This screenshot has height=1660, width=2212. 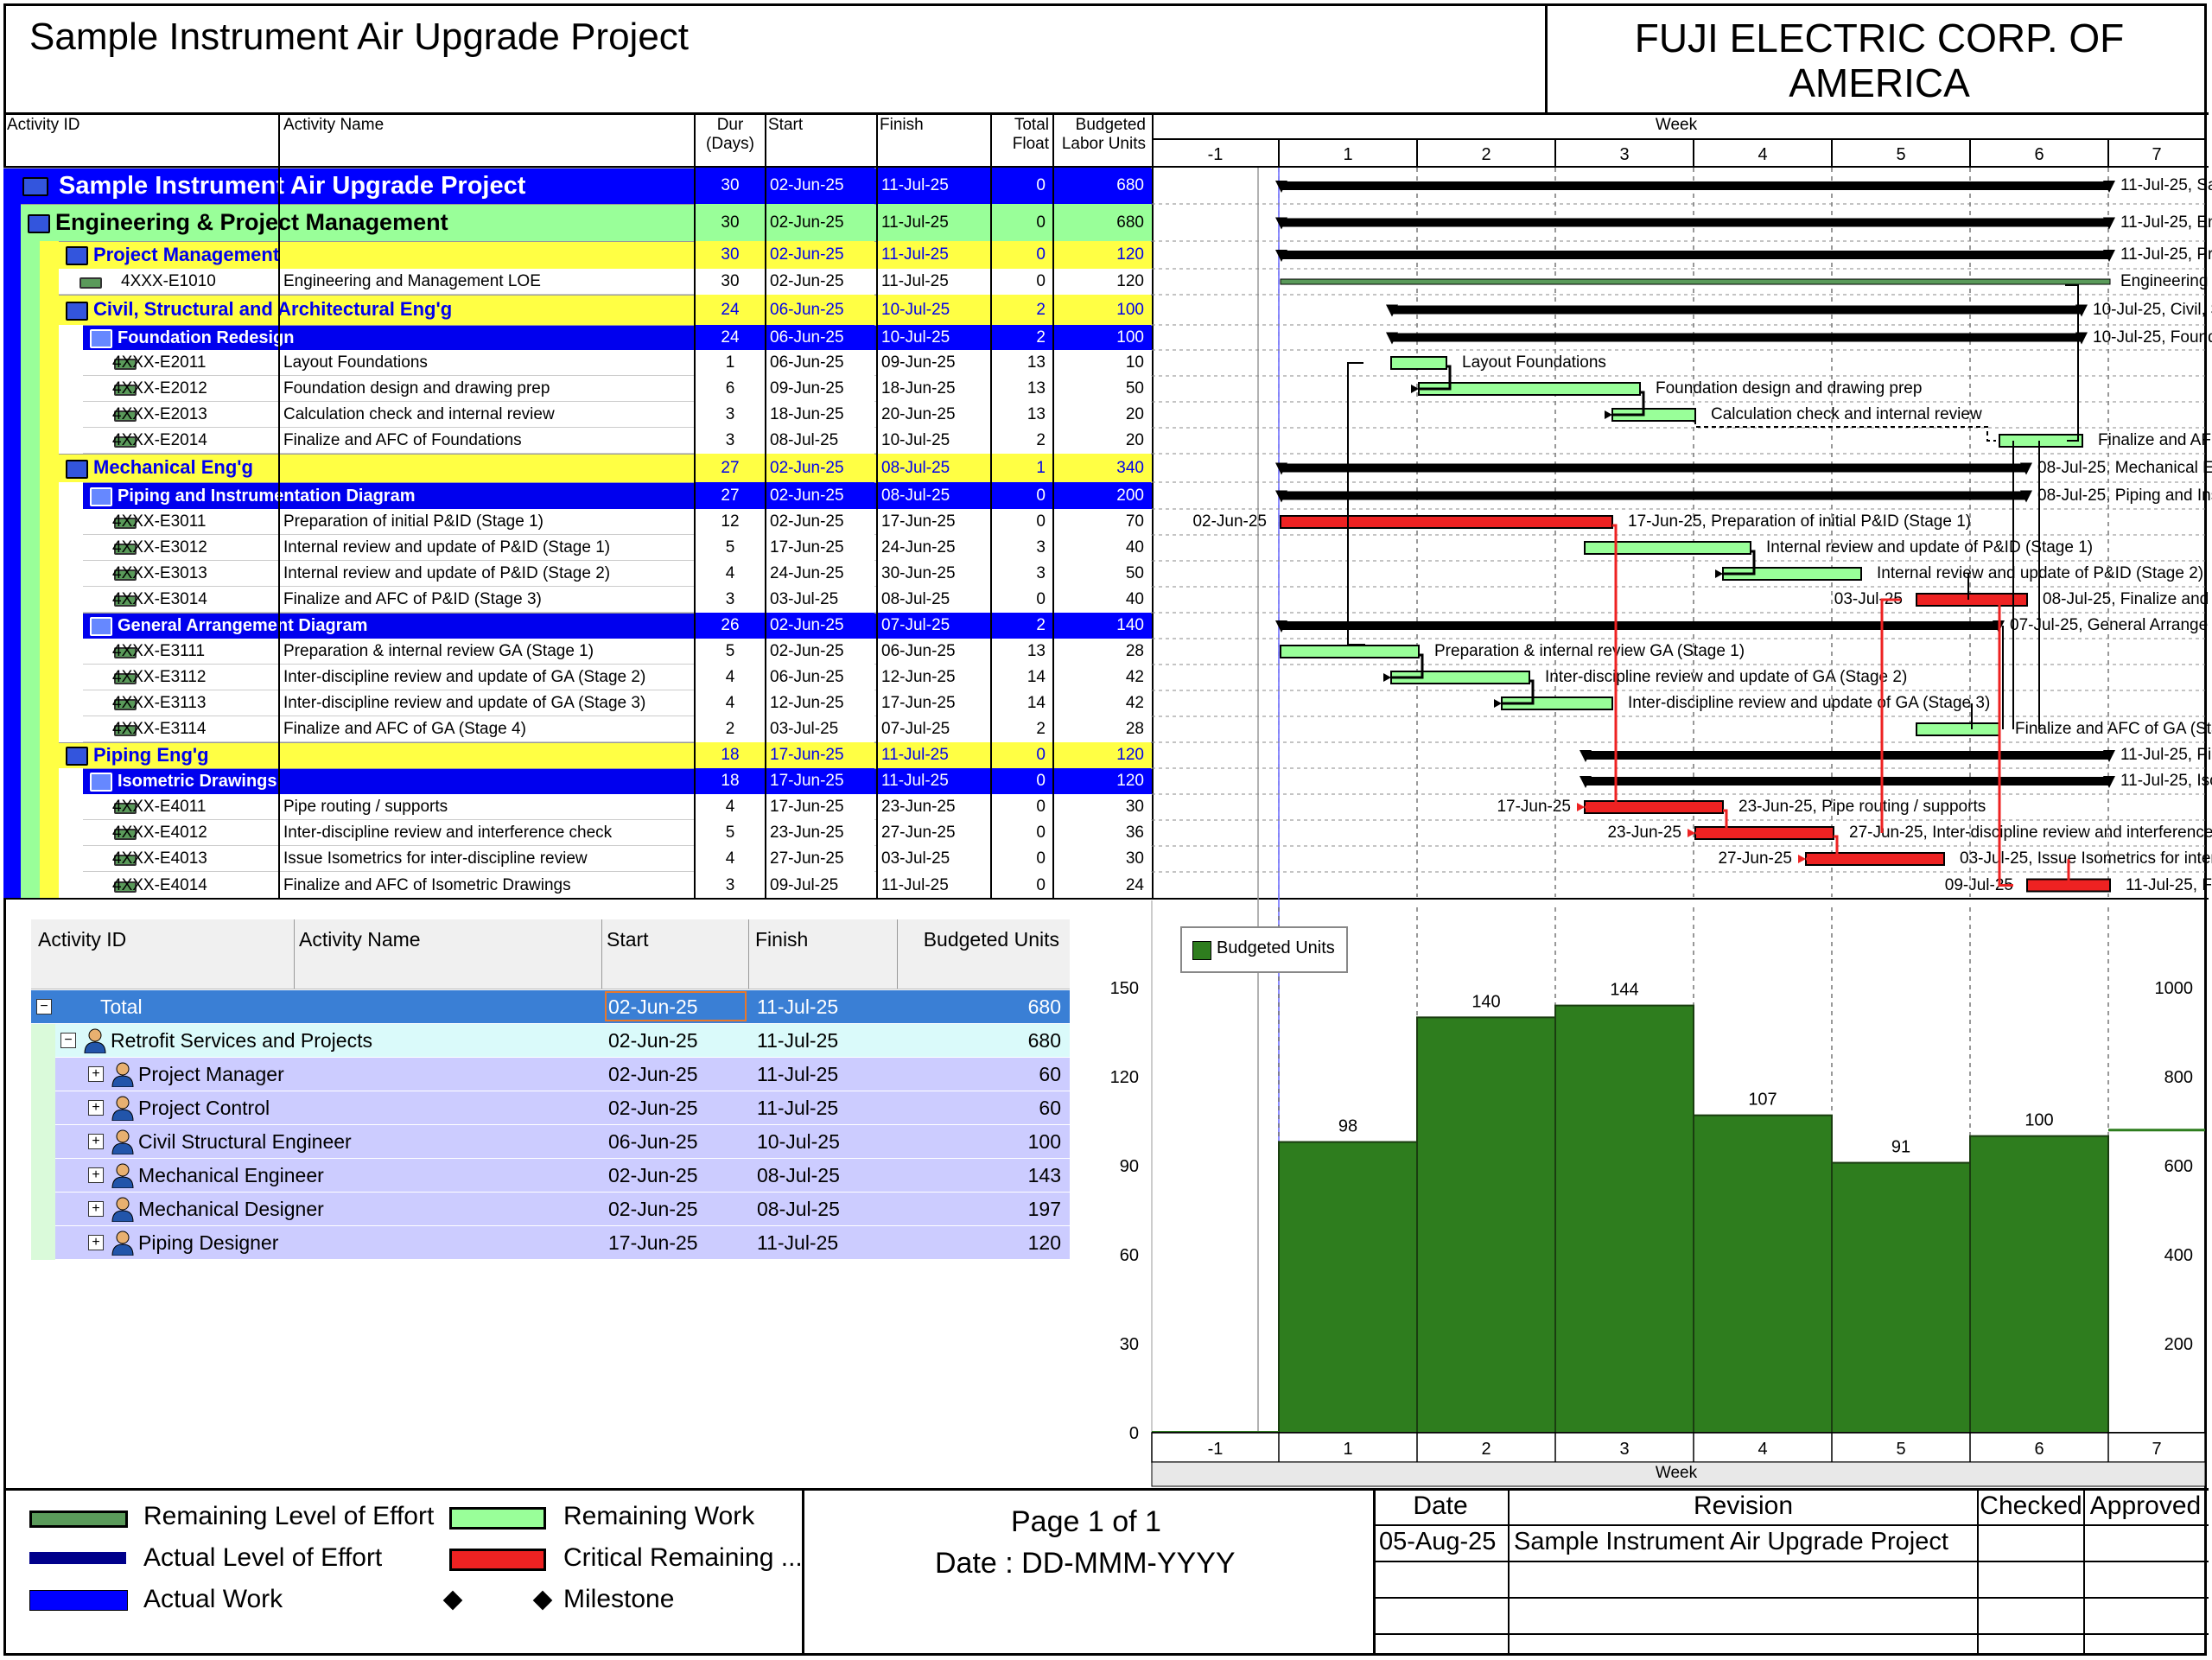 I want to click on cell-units: 140, so click(x=1130, y=625).